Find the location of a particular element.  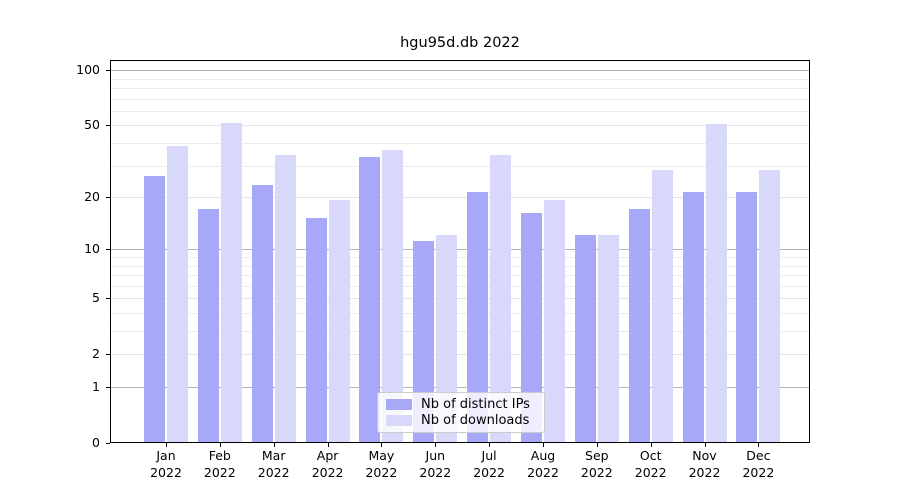

legend-item-downloads: Nb of downloads is located at coordinates (461, 421).